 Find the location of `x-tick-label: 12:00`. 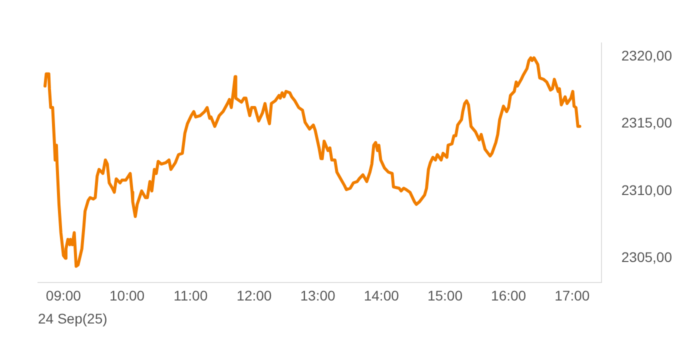

x-tick-label: 12:00 is located at coordinates (254, 296).